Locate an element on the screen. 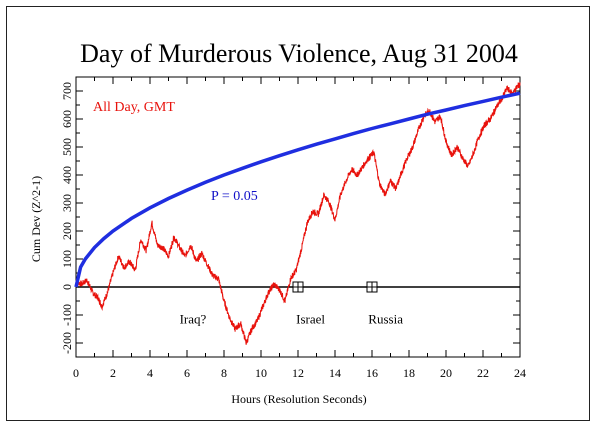 This screenshot has height=427, width=596. event-label-israel: Israel is located at coordinates (310, 318).